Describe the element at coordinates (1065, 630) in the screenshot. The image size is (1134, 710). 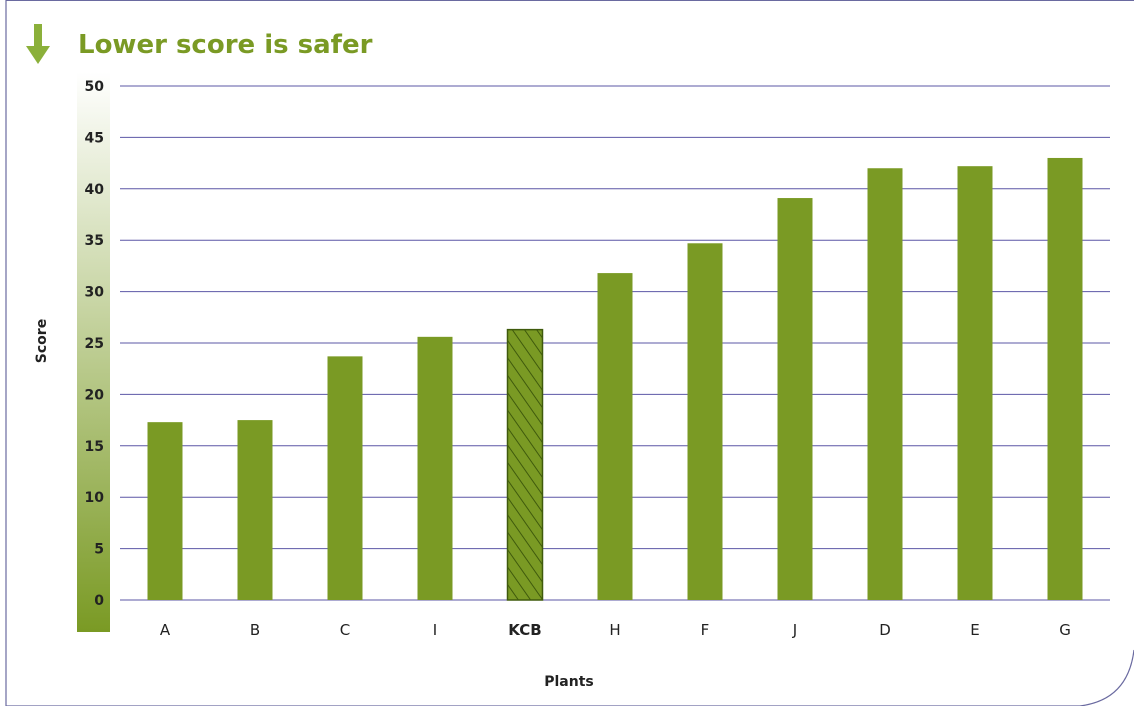
I see `x-tick-label: G` at that location.